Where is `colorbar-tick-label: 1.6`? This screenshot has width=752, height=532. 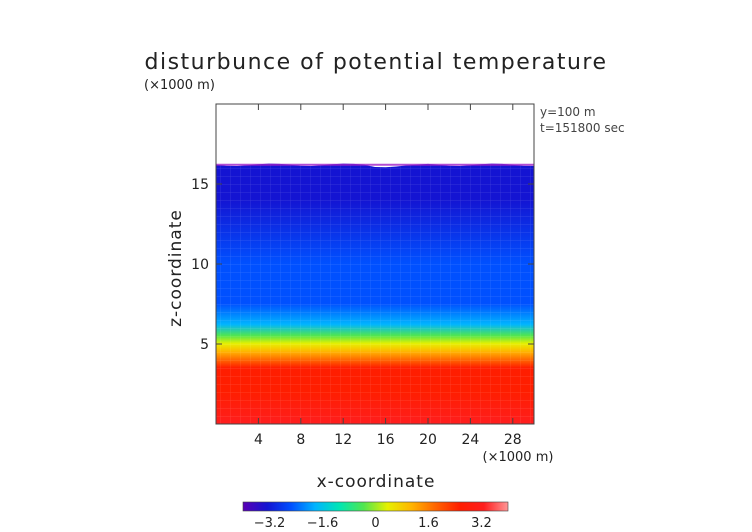 colorbar-tick-label: 1.6 is located at coordinates (428, 523).